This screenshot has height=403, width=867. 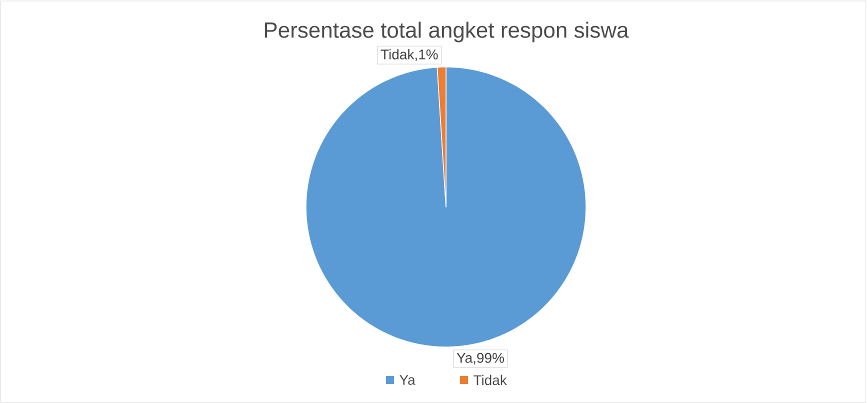 What do you see at coordinates (409, 55) in the screenshot?
I see `data-label: Tidak,1%` at bounding box center [409, 55].